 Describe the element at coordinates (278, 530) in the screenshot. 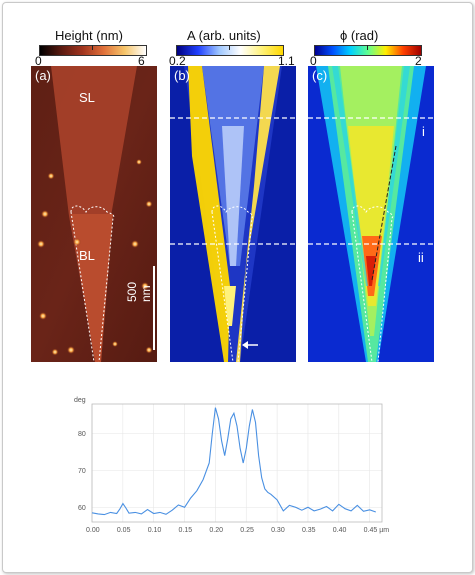

I see `x-tick-label: 0.30` at that location.